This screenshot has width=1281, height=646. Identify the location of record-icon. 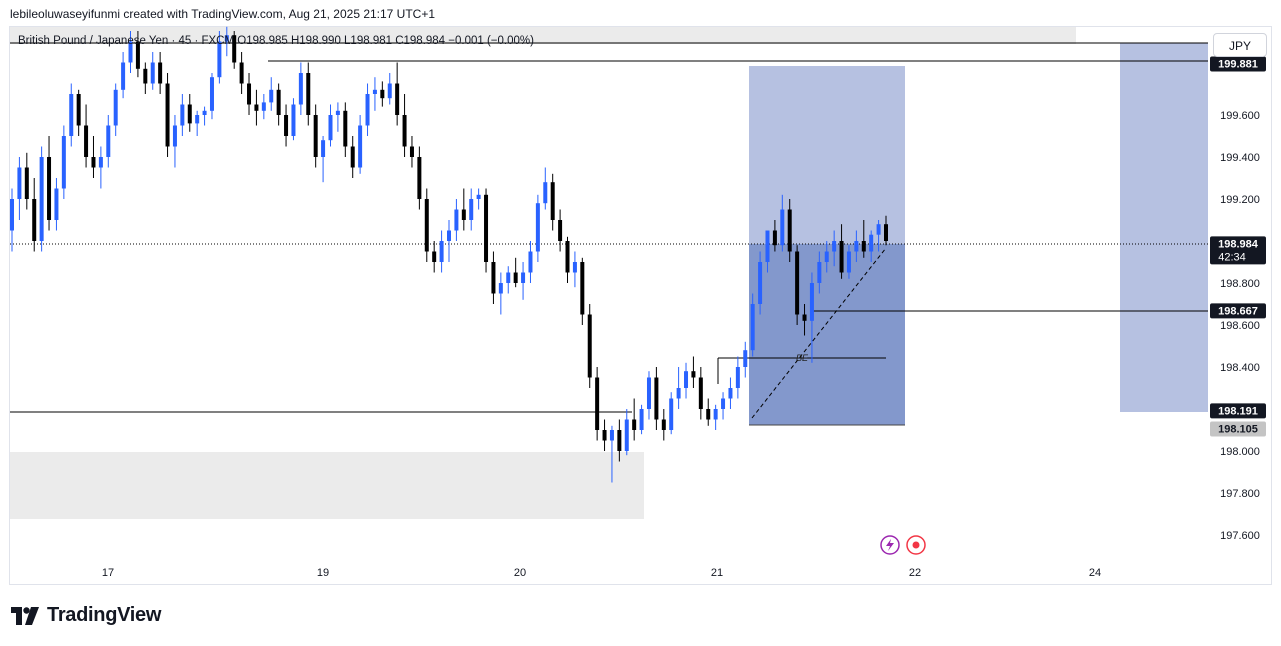
(916, 545).